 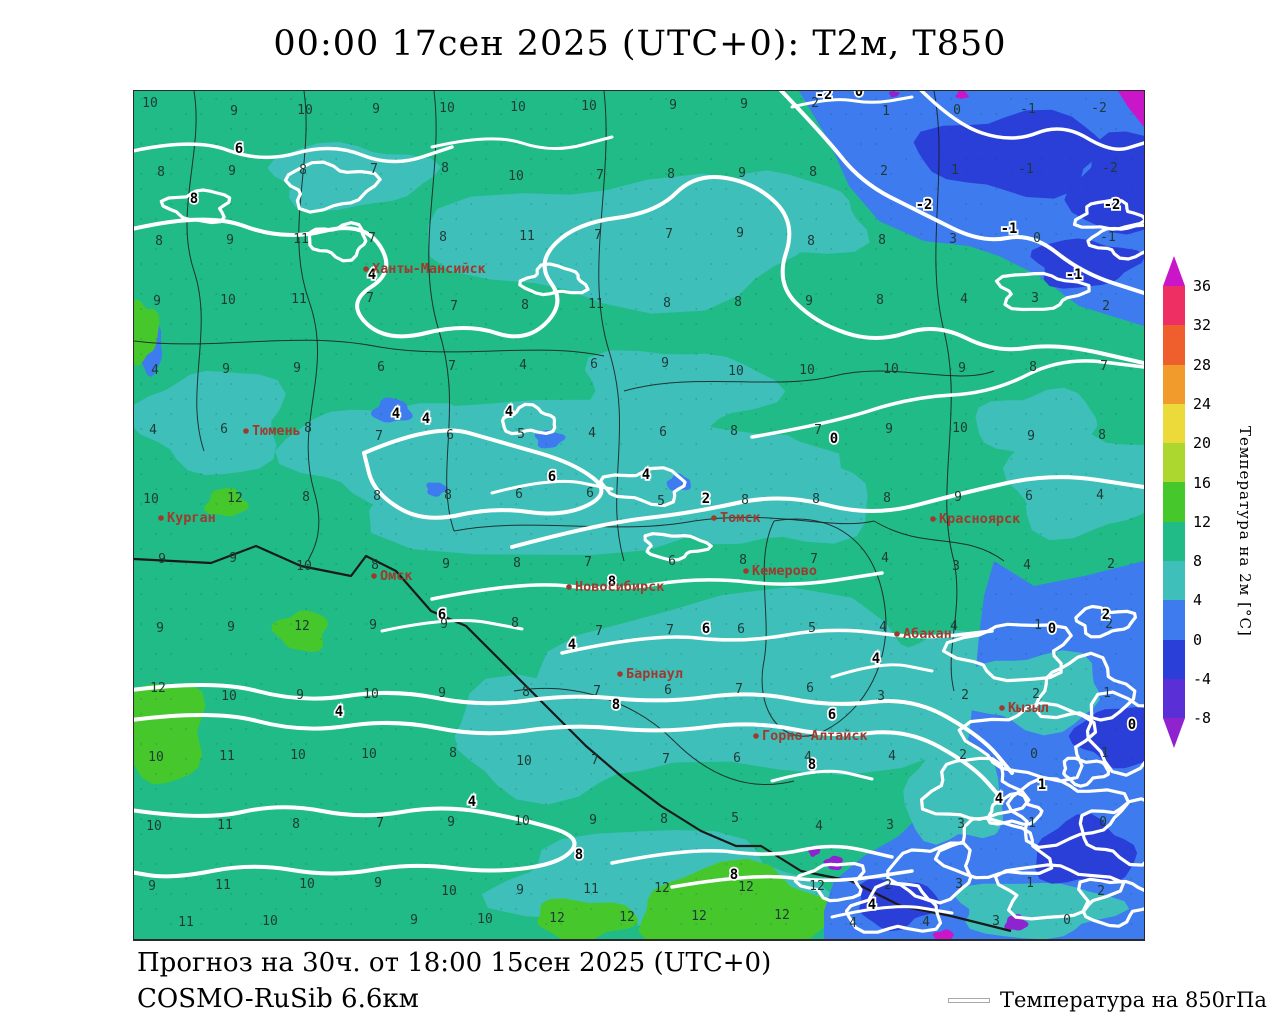 What do you see at coordinates (1099, 108) in the screenshot?
I see `station-value: -2` at bounding box center [1099, 108].